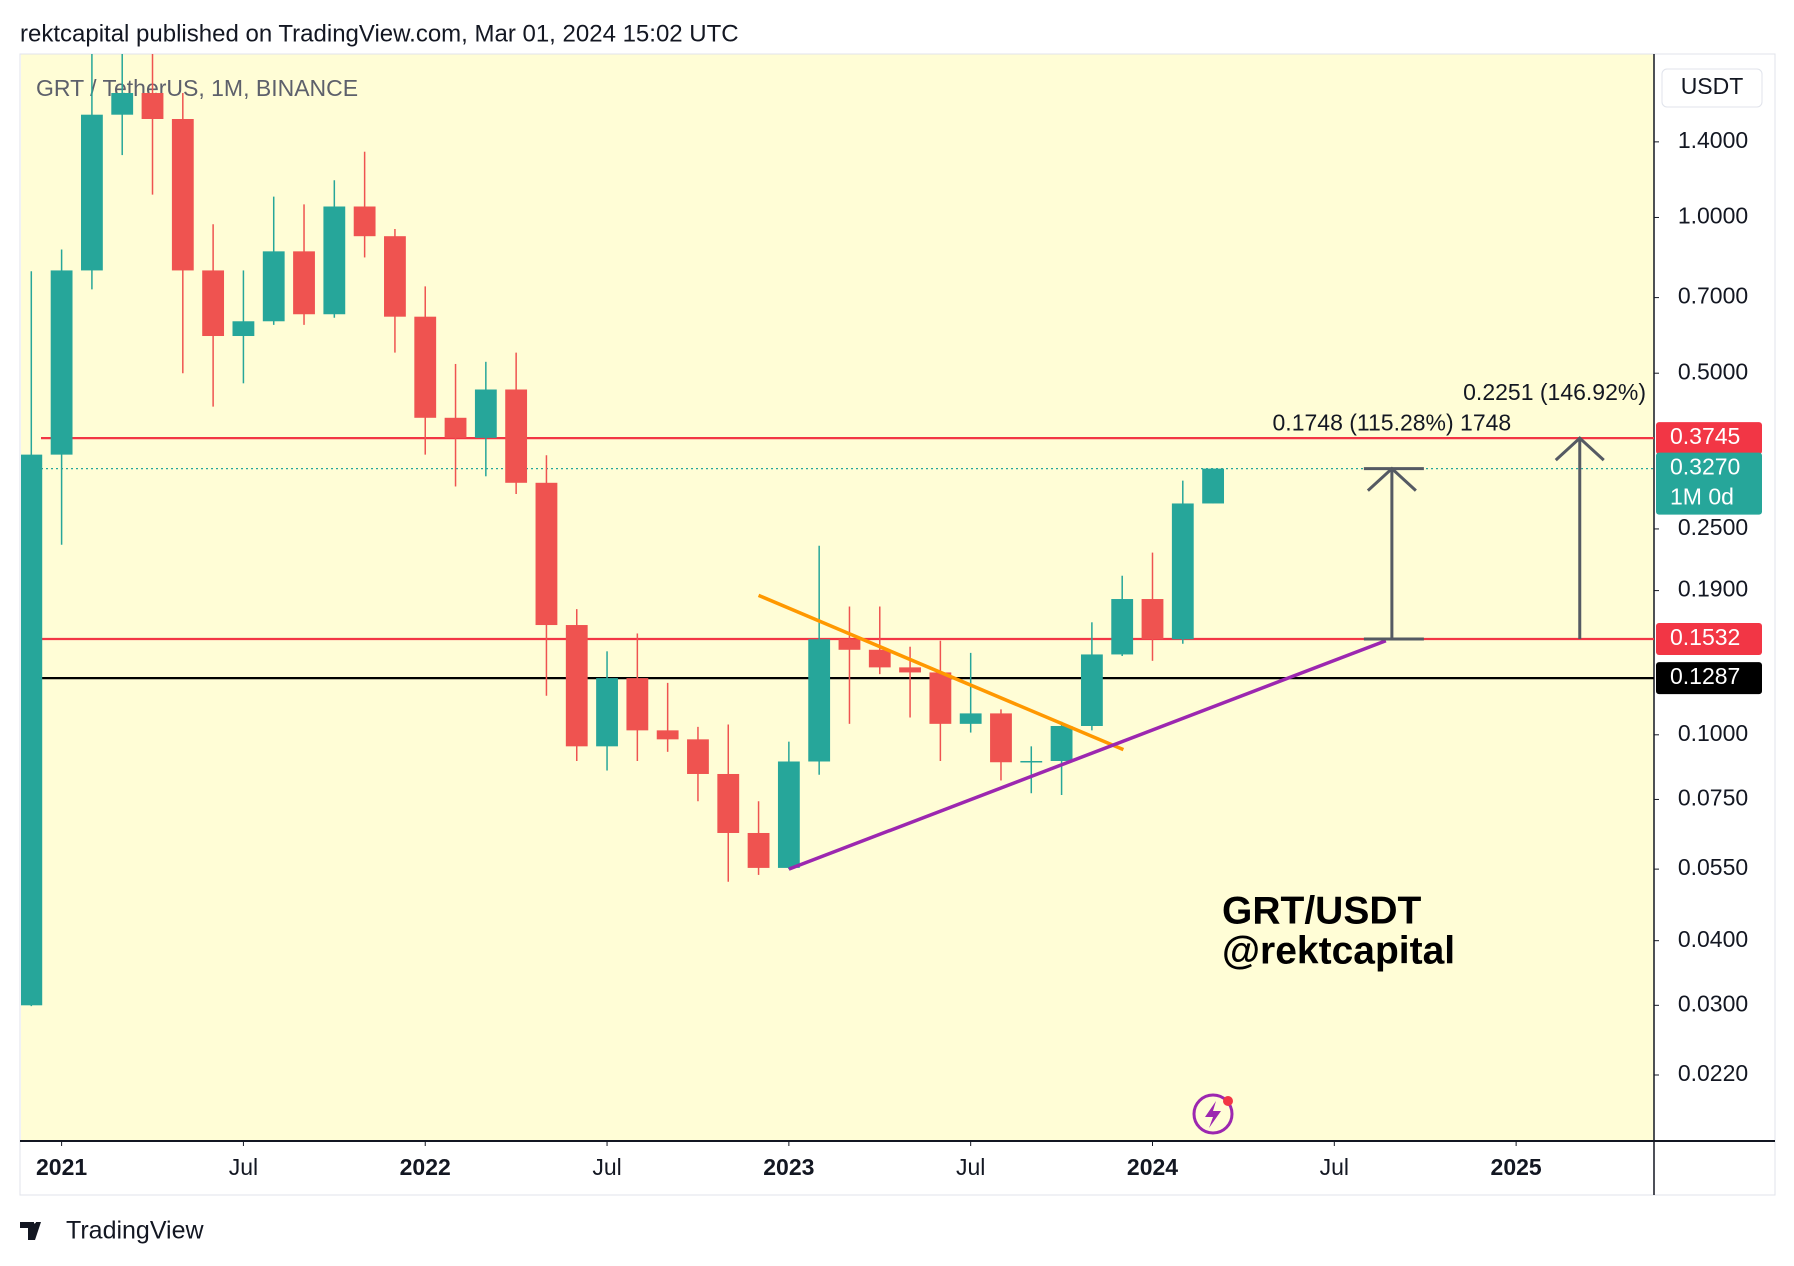 The image size is (1794, 1266). Describe the element at coordinates (1554, 509) in the screenshot. I see `measure: 0.2251 (146.92%)` at that location.